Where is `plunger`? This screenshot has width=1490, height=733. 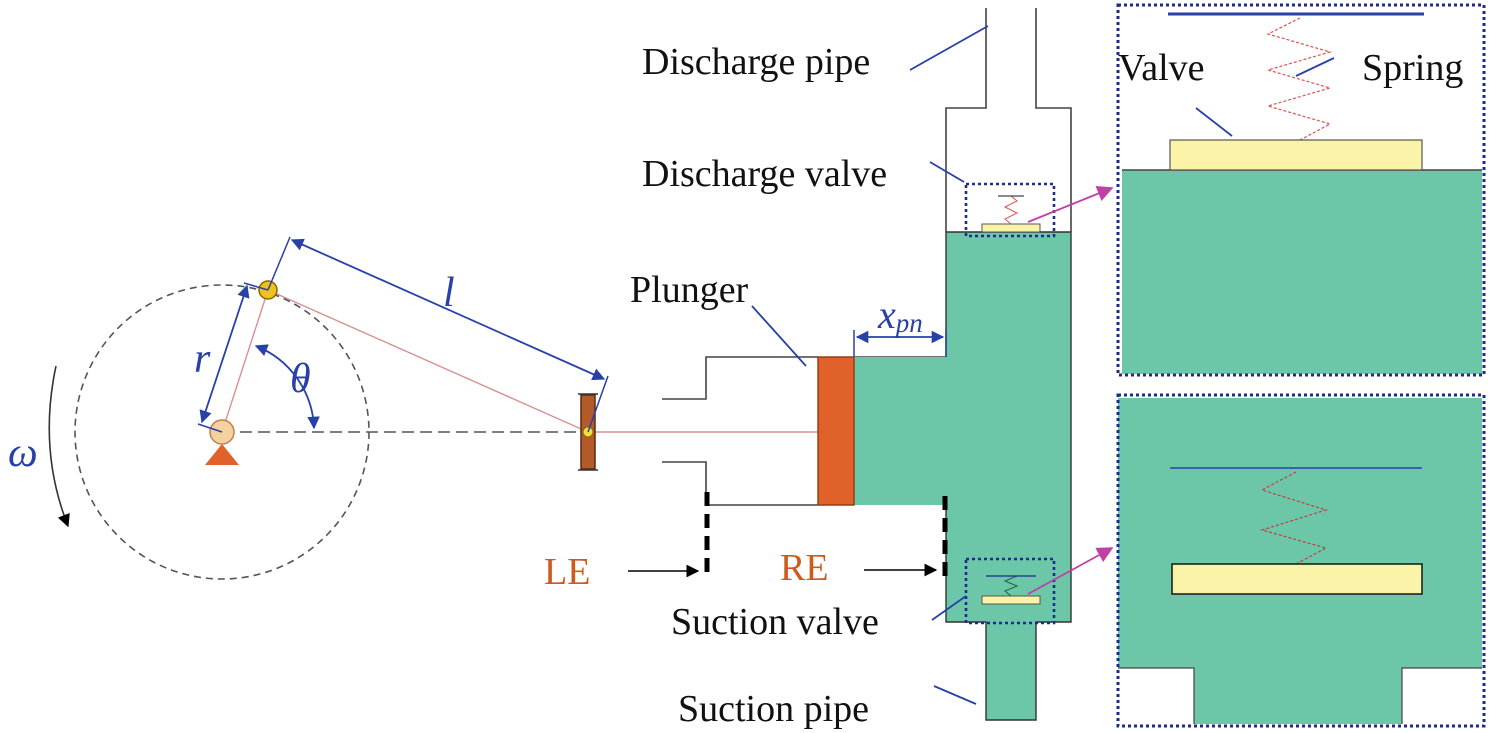 plunger is located at coordinates (836, 431).